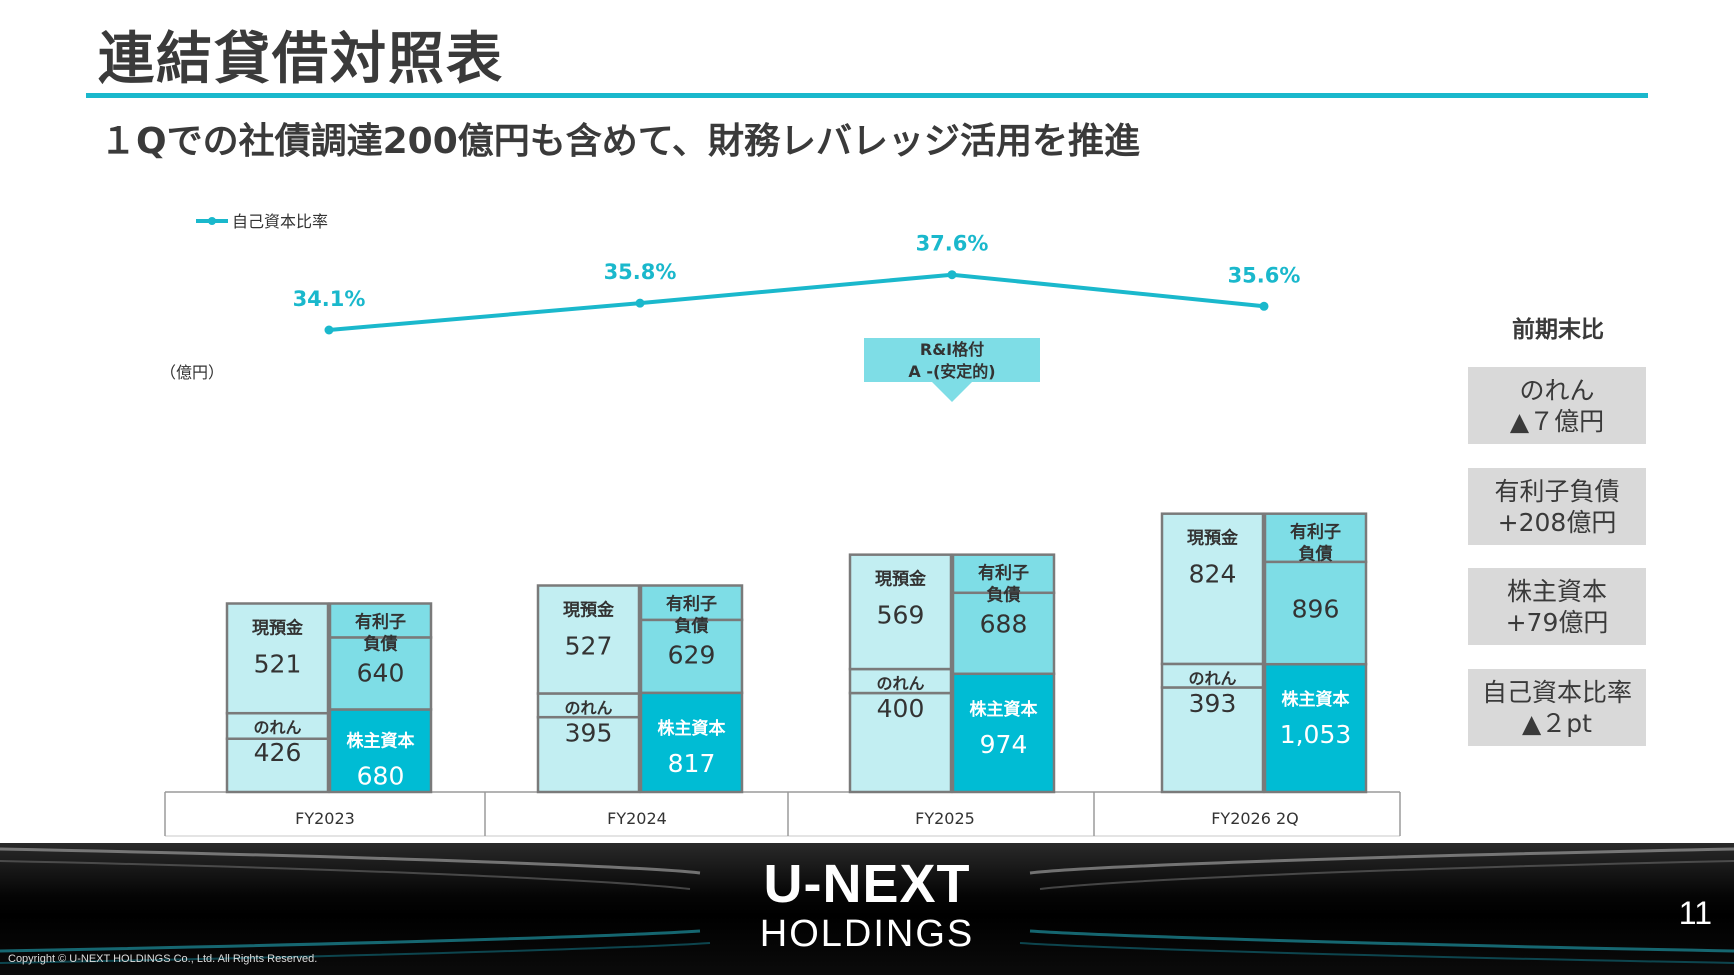 The width and height of the screenshot is (1734, 975). I want to click on comparison-box-debt: 有利子負債 +208億円, so click(1557, 506).